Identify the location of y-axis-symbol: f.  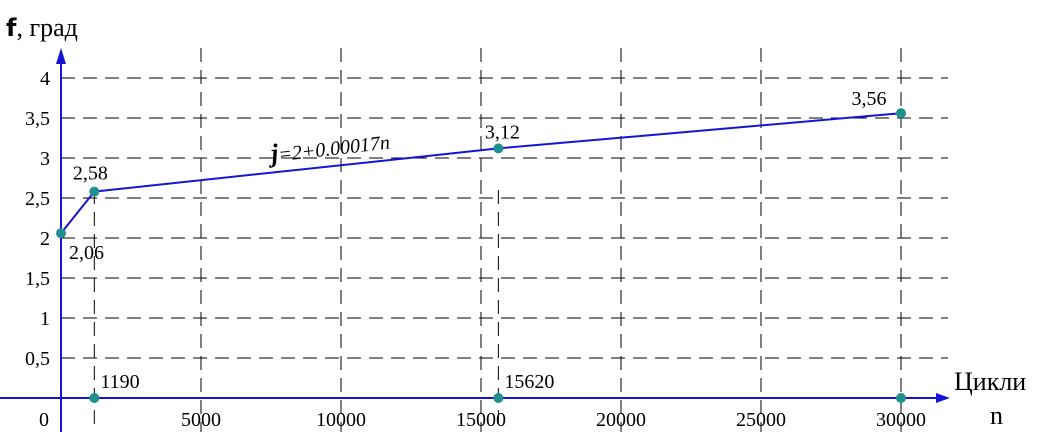
(11, 28).